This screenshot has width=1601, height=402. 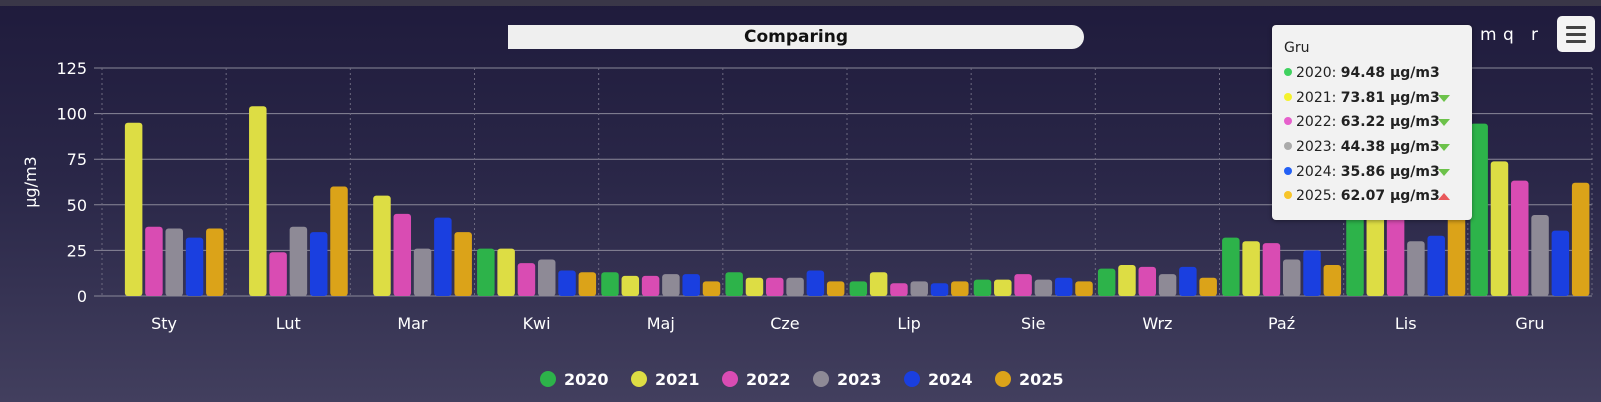 I want to click on bar-2025-Gru, so click(x=1580, y=239).